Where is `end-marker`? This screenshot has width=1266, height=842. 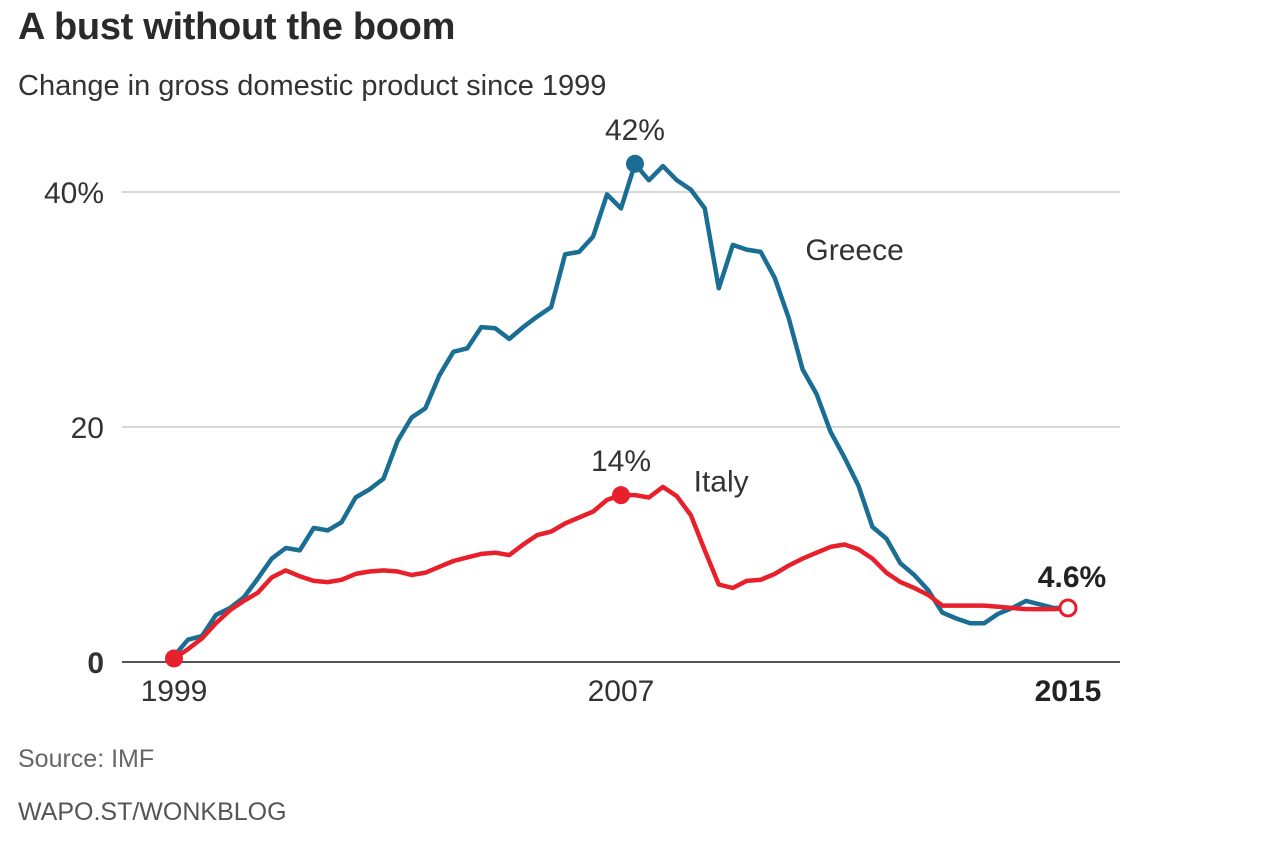 end-marker is located at coordinates (1068, 608).